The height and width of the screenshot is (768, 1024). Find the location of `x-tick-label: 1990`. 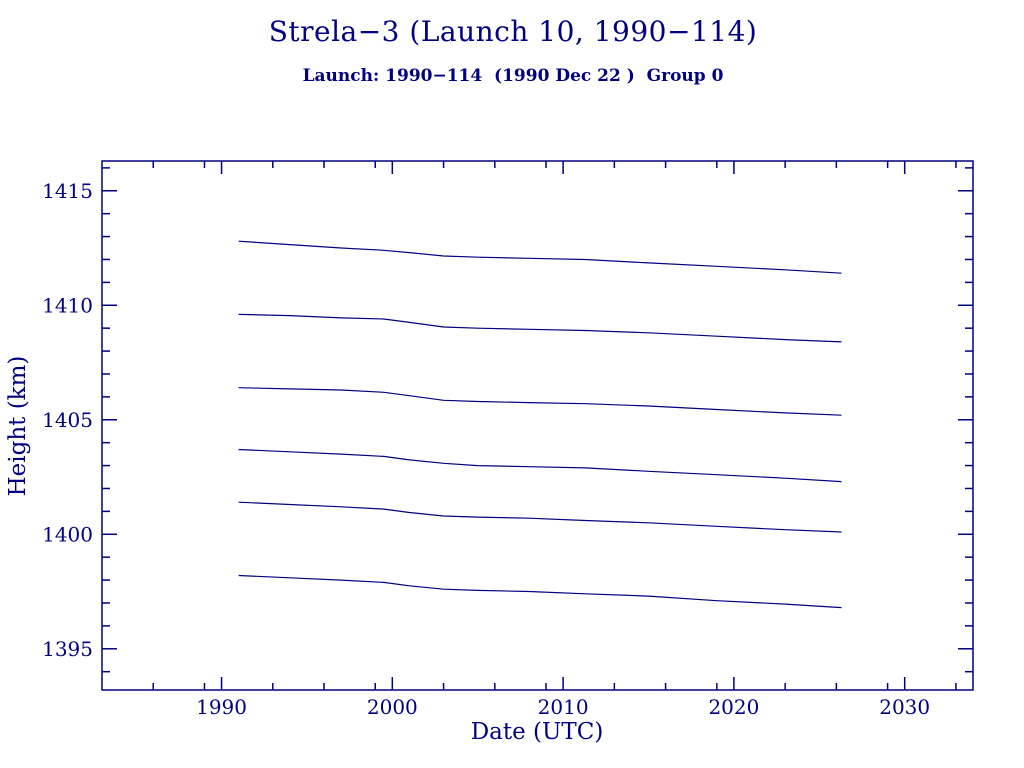

x-tick-label: 1990 is located at coordinates (221, 707).